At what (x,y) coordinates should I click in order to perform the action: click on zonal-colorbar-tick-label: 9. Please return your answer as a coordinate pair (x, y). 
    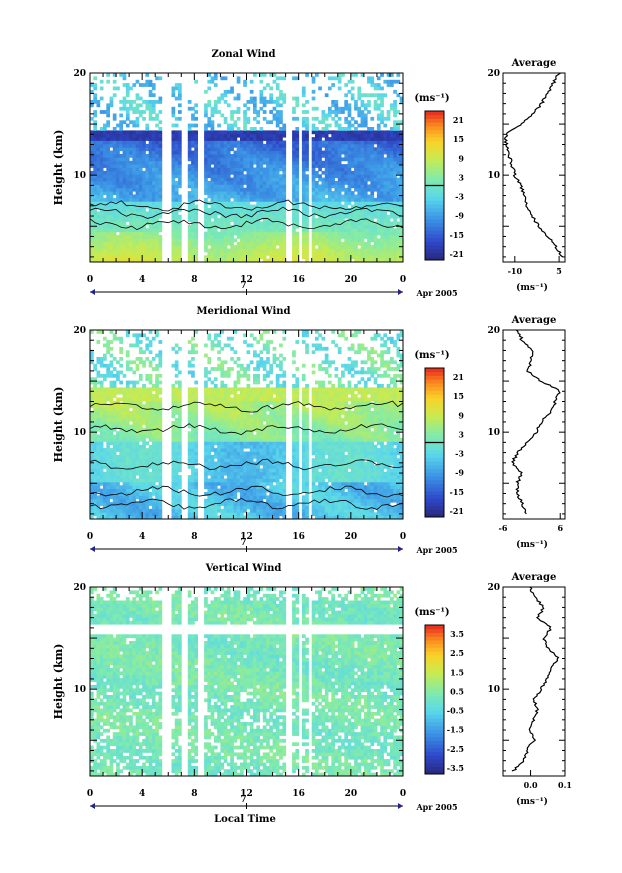
    Looking at the image, I should click on (461, 158).